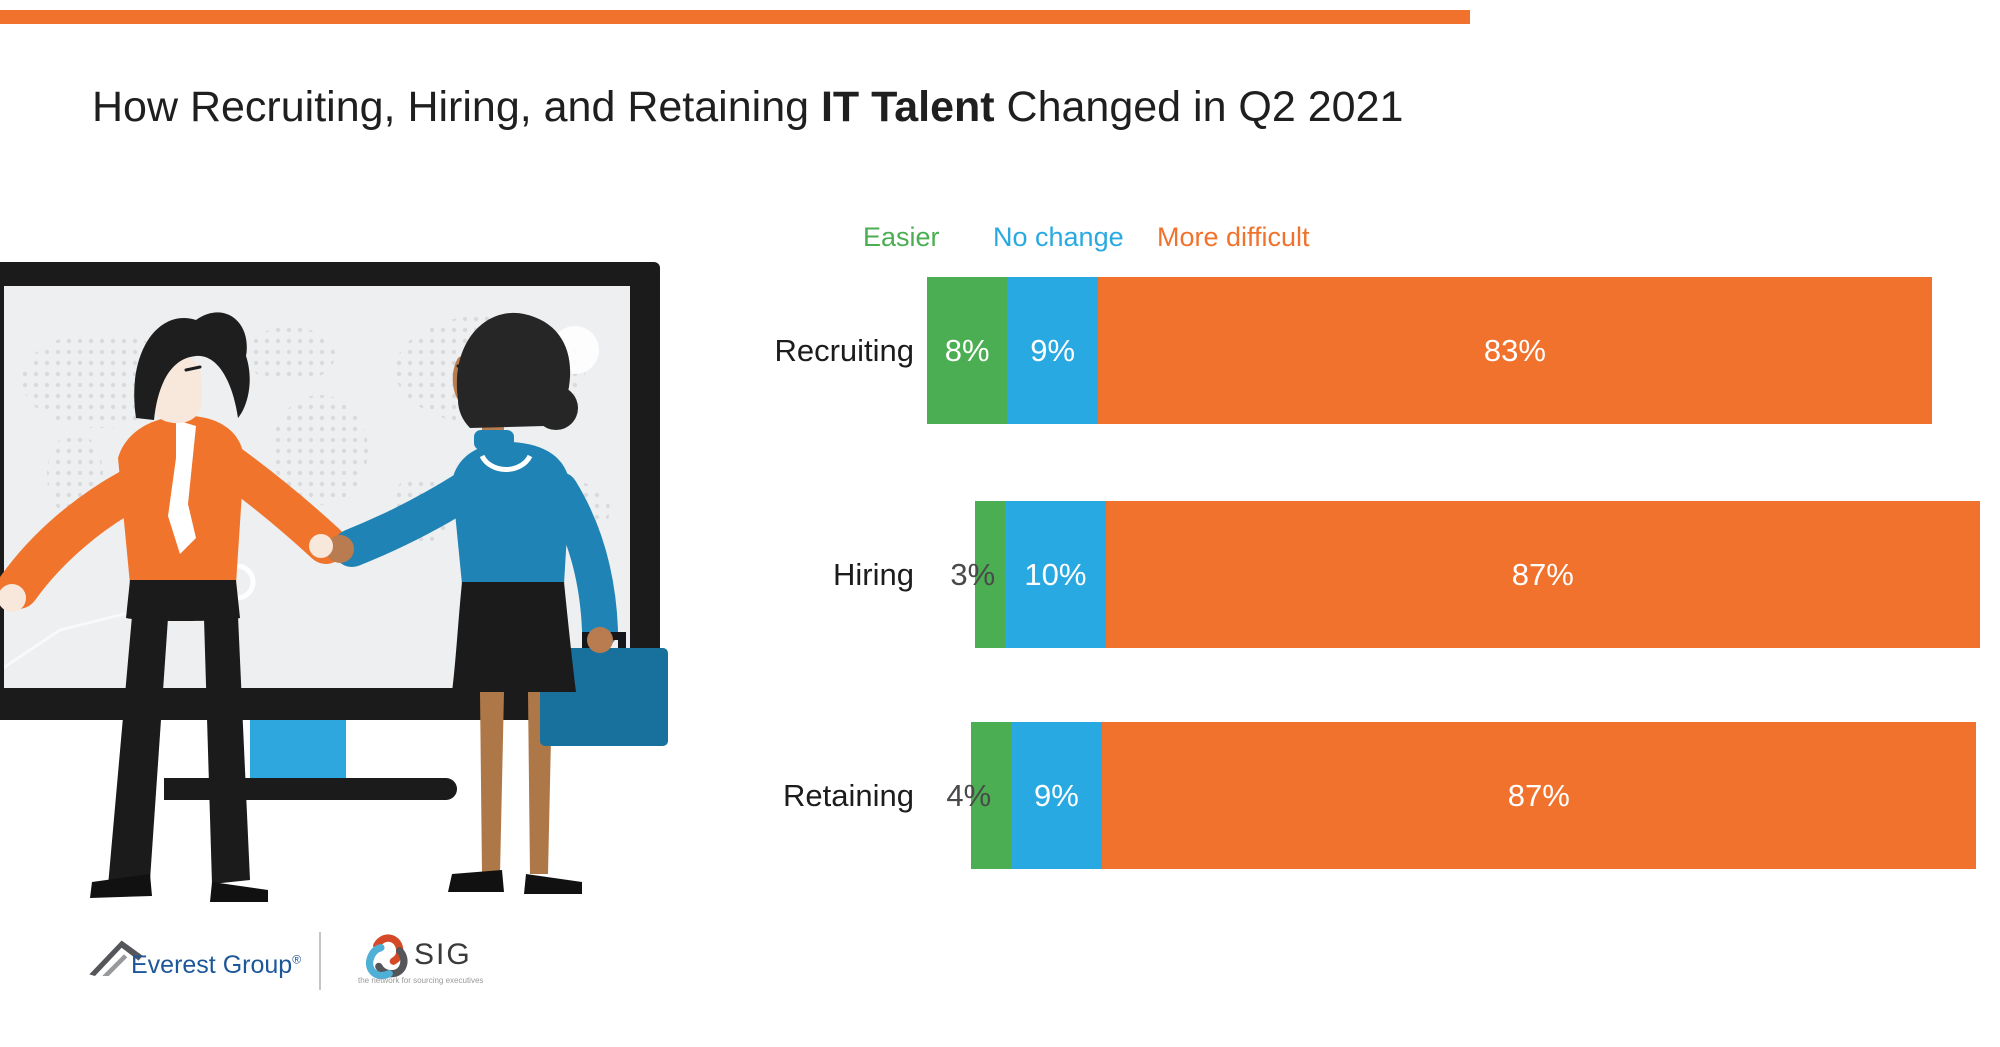 The image size is (2000, 1047). What do you see at coordinates (331, 548) in the screenshot?
I see `handshake` at bounding box center [331, 548].